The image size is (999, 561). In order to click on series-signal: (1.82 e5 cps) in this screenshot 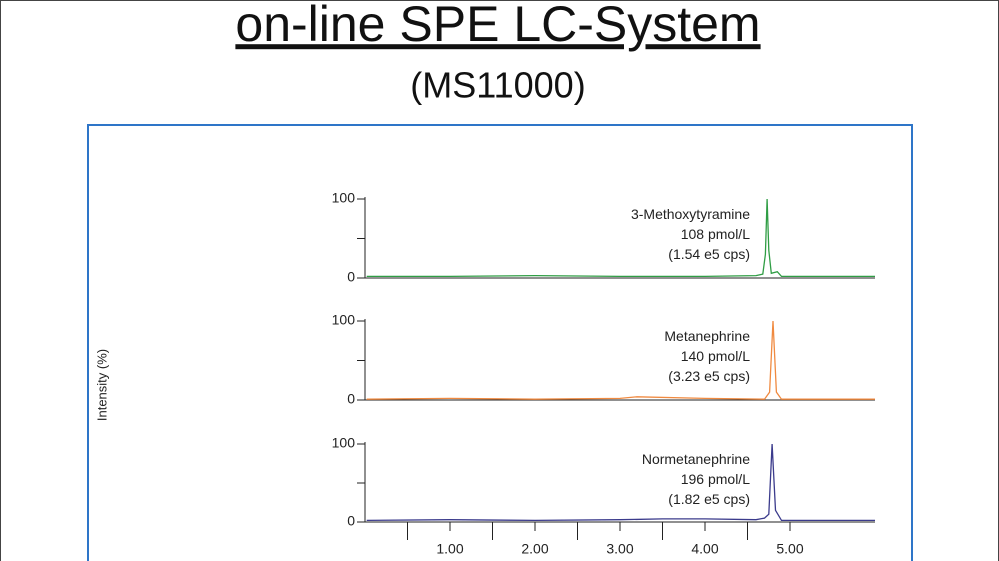, I will do `click(709, 499)`.